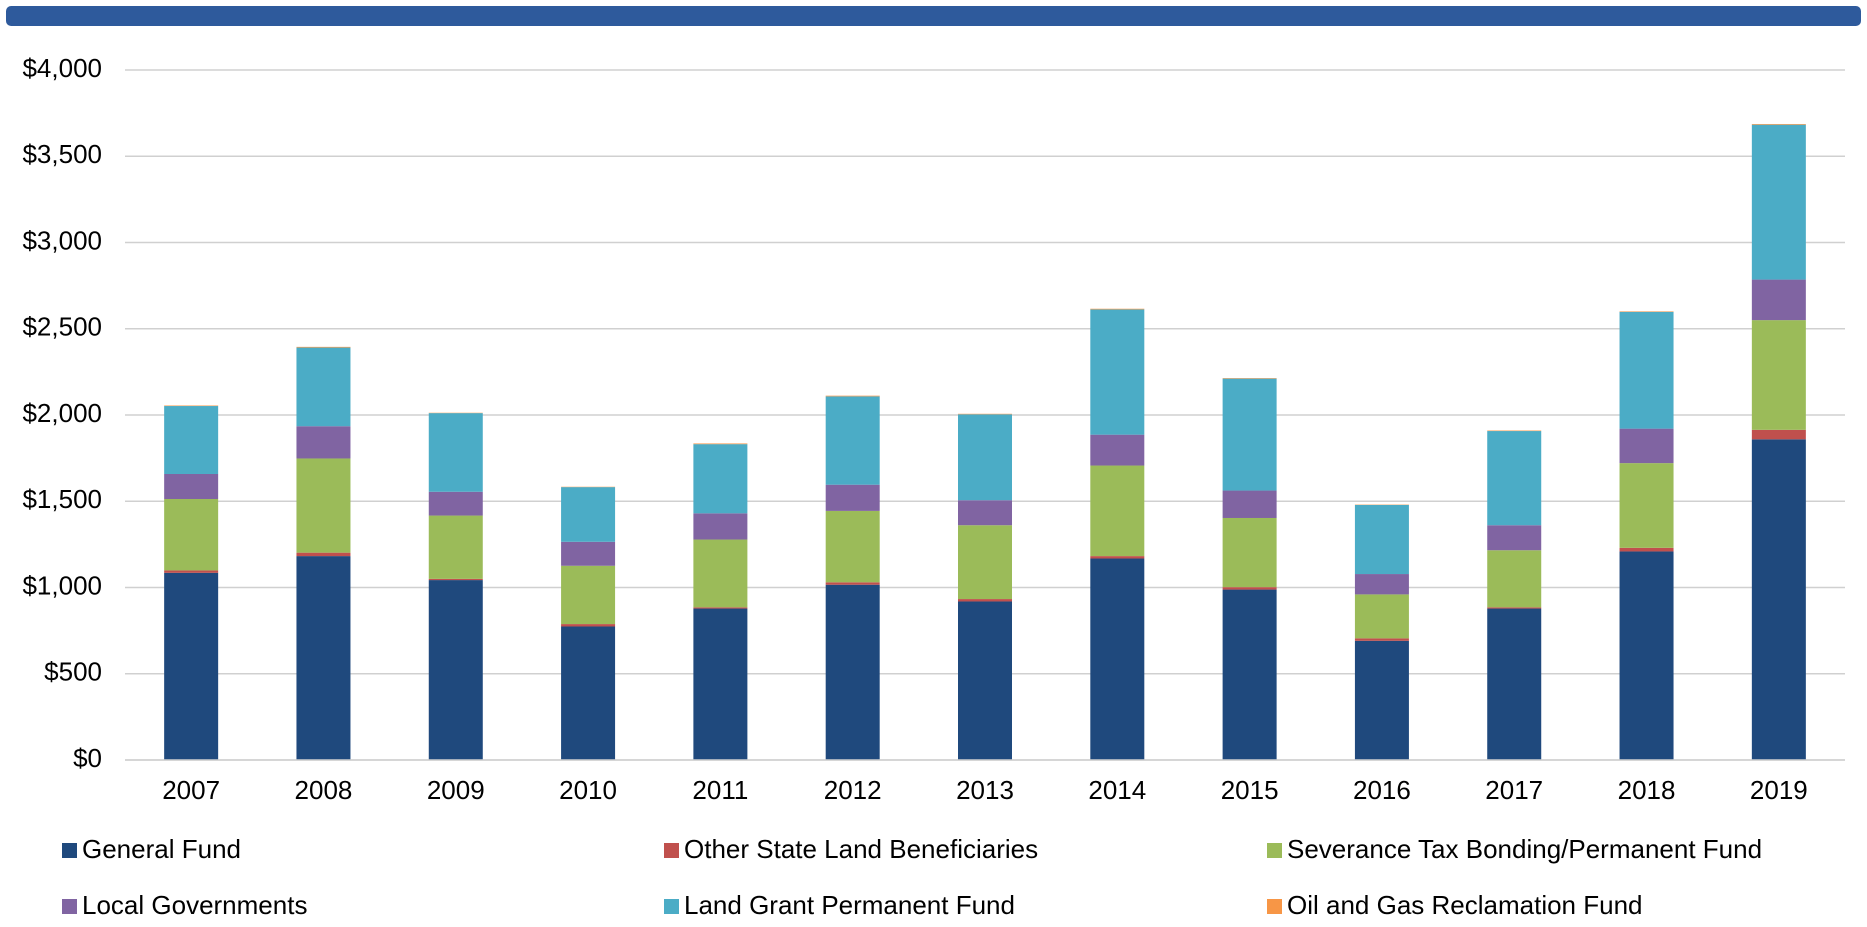  What do you see at coordinates (62, 327) in the screenshot?
I see `y-tick-label: $2,500` at bounding box center [62, 327].